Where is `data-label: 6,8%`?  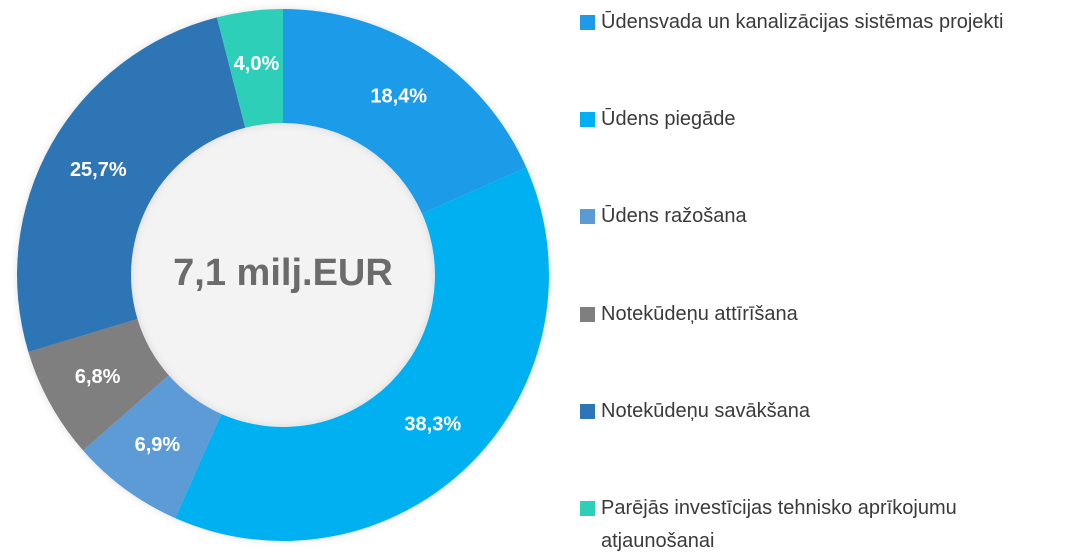 data-label: 6,8% is located at coordinates (98, 377).